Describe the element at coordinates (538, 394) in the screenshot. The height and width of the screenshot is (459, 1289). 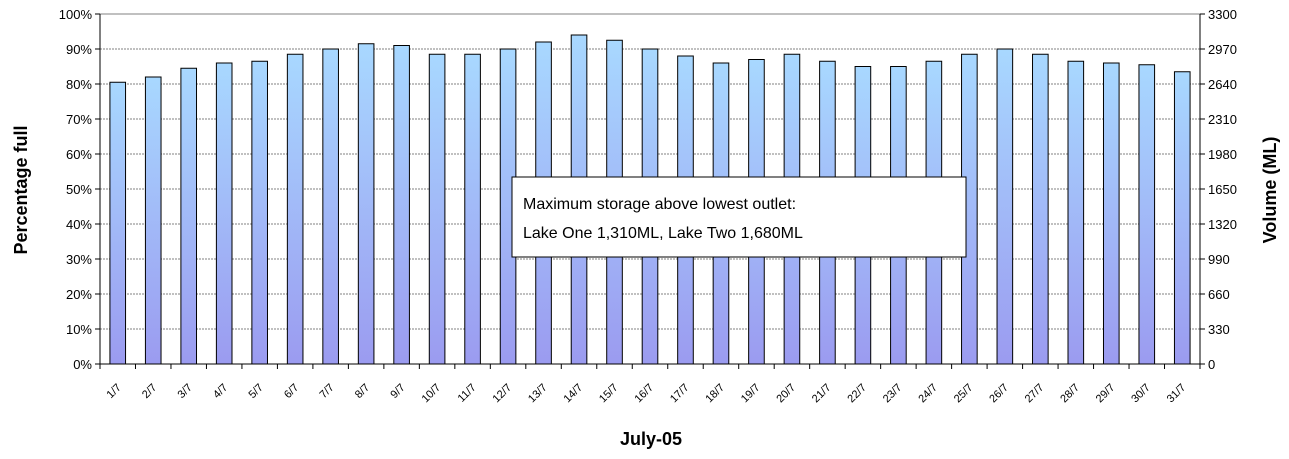
I see `x-tick-label: 13/7` at that location.